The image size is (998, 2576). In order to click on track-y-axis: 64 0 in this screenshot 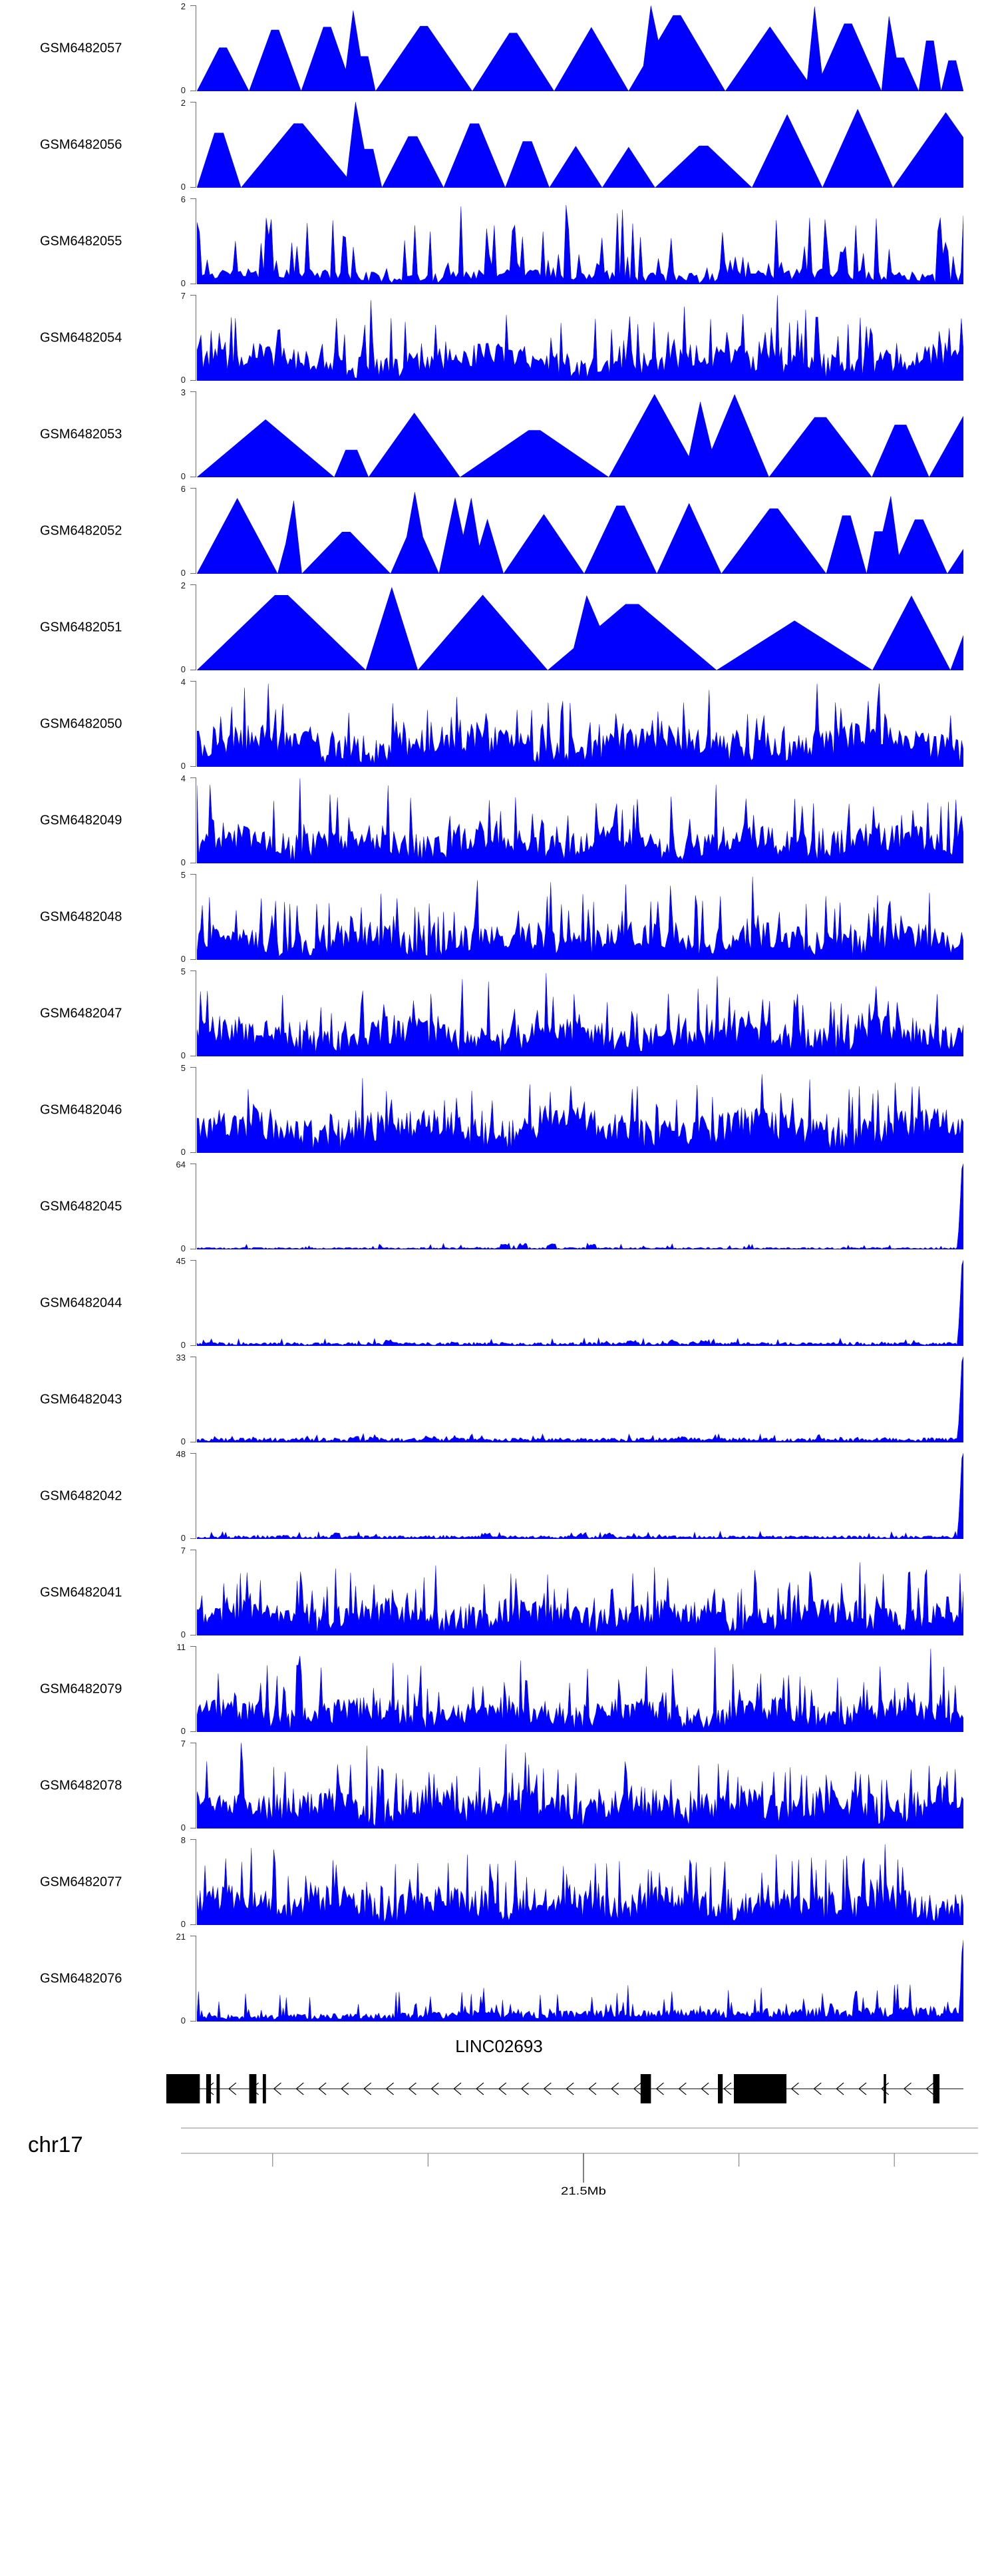, I will do `click(183, 1206)`.